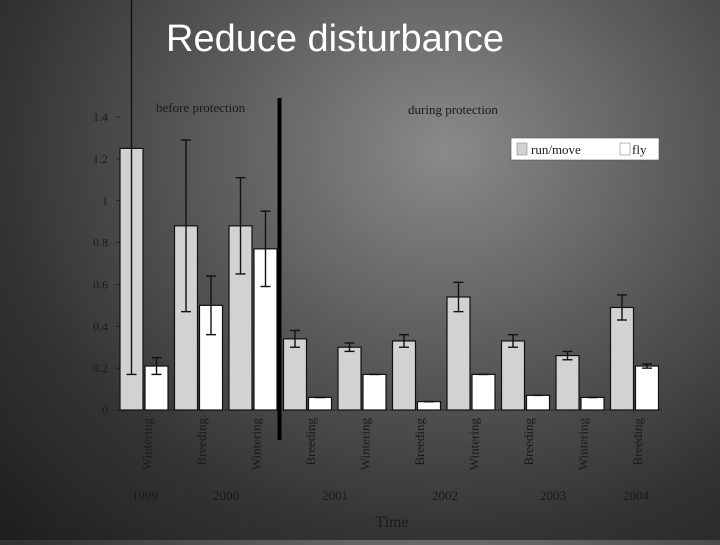 This screenshot has height=545, width=720. Describe the element at coordinates (100, 159) in the screenshot. I see `y-tick-label: 1.2` at that location.